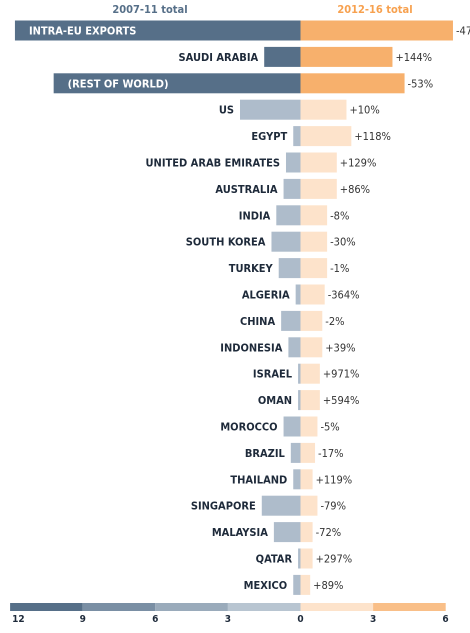  Describe the element at coordinates (18, 619) in the screenshot. I see `x-tick-left-12: 12` at that location.